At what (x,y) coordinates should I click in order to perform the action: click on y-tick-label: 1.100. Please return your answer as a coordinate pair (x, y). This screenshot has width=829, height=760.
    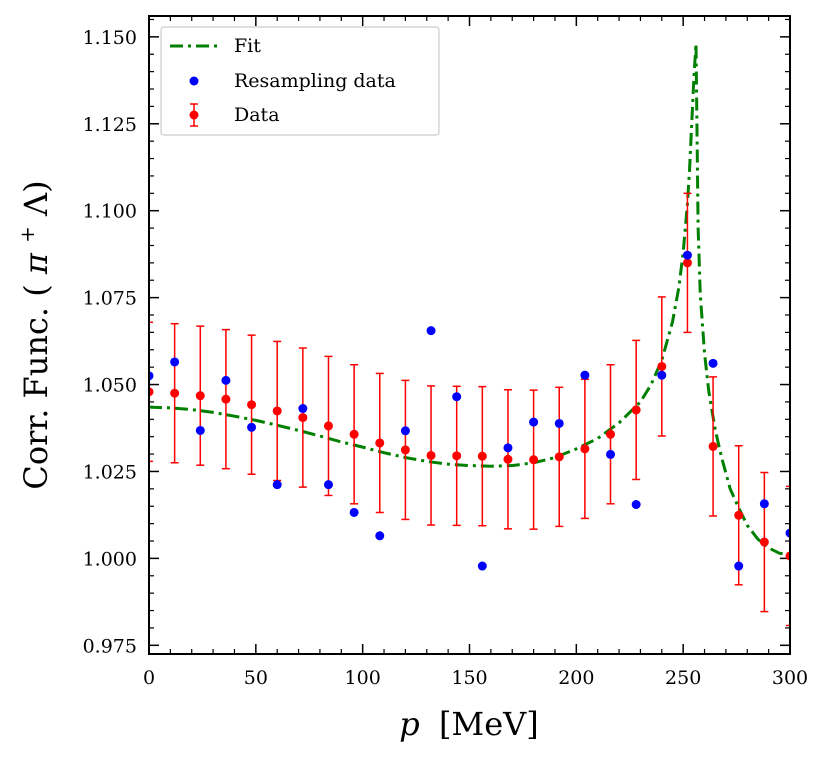
    Looking at the image, I should click on (110, 212).